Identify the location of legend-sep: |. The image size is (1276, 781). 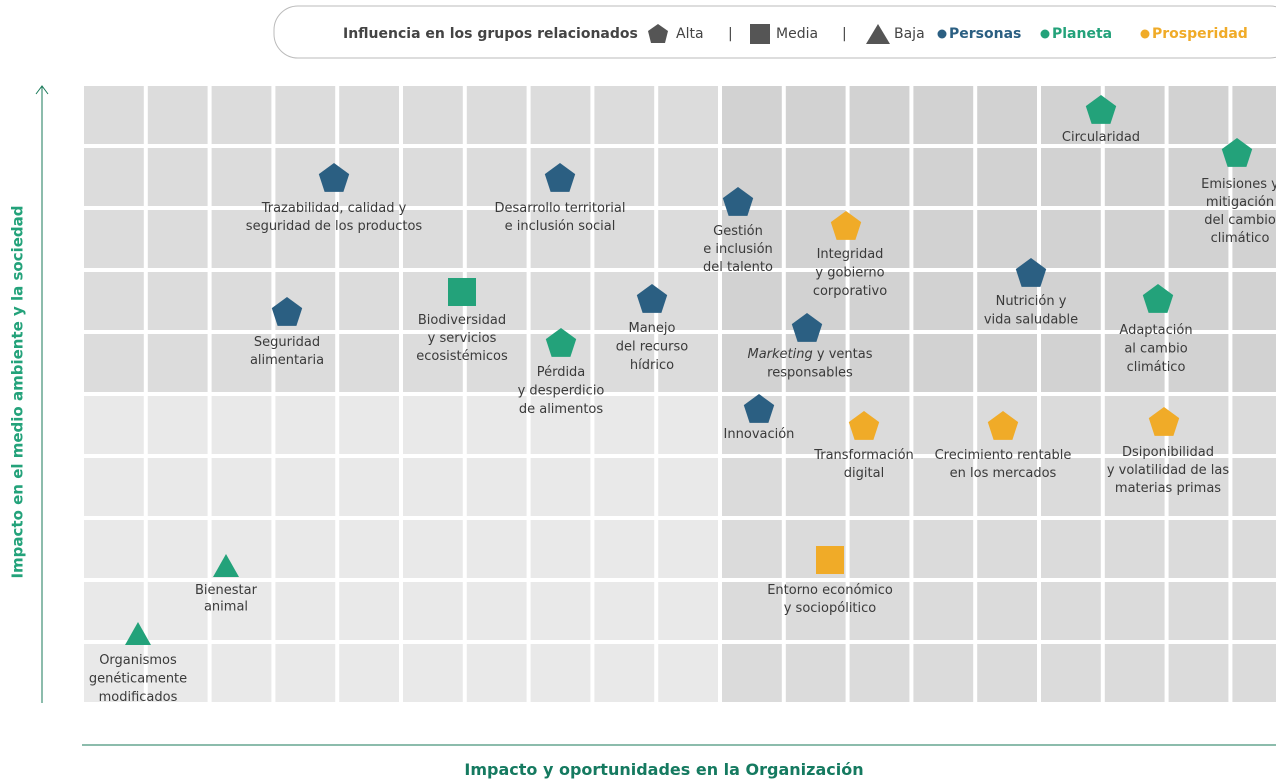
(844, 34).